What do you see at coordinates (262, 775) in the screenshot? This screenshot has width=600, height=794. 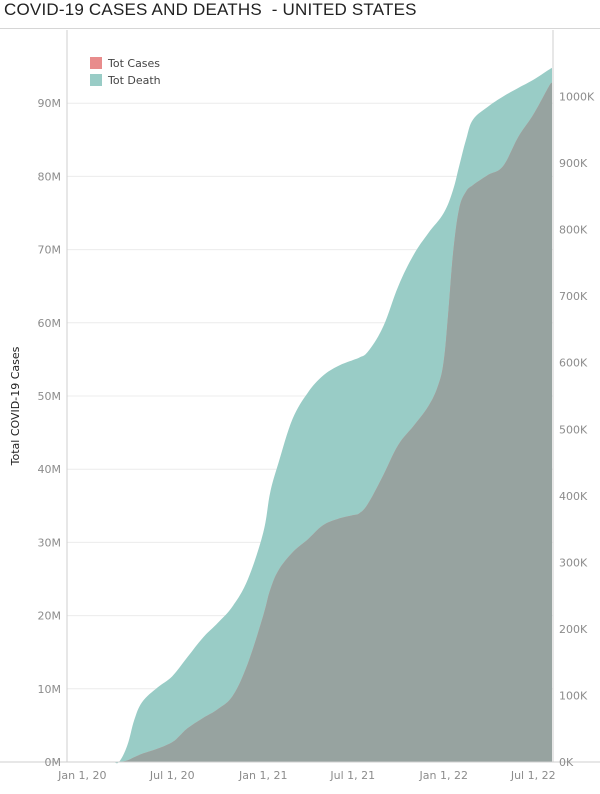 I see `x-tick-label-2: Jan 1, 21` at bounding box center [262, 775].